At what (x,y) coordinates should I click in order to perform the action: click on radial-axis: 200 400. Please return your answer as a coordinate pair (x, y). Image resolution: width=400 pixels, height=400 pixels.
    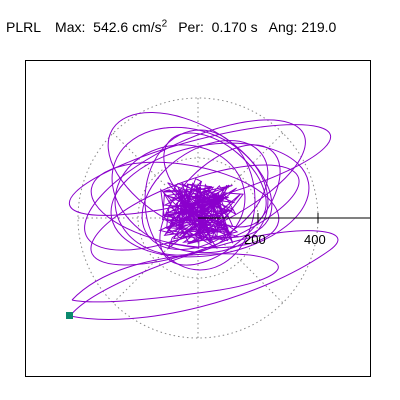
    Looking at the image, I should click on (284, 230).